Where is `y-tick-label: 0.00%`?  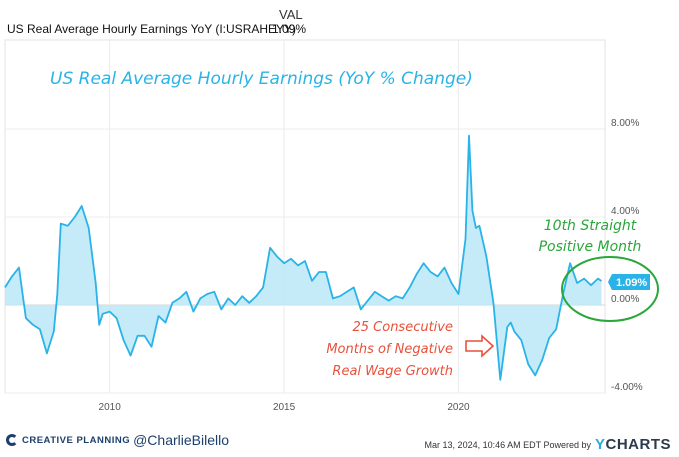 y-tick-label: 0.00% is located at coordinates (625, 299).